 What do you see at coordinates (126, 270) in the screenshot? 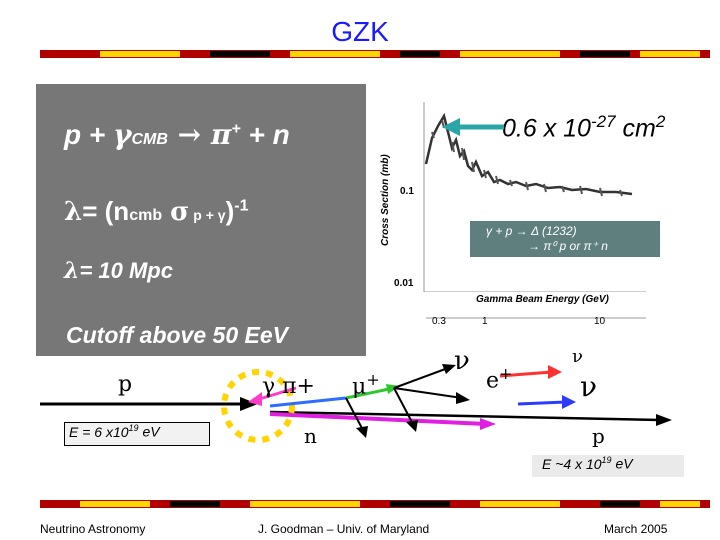
I see `eq3-value: = 10 Mpc` at bounding box center [126, 270].